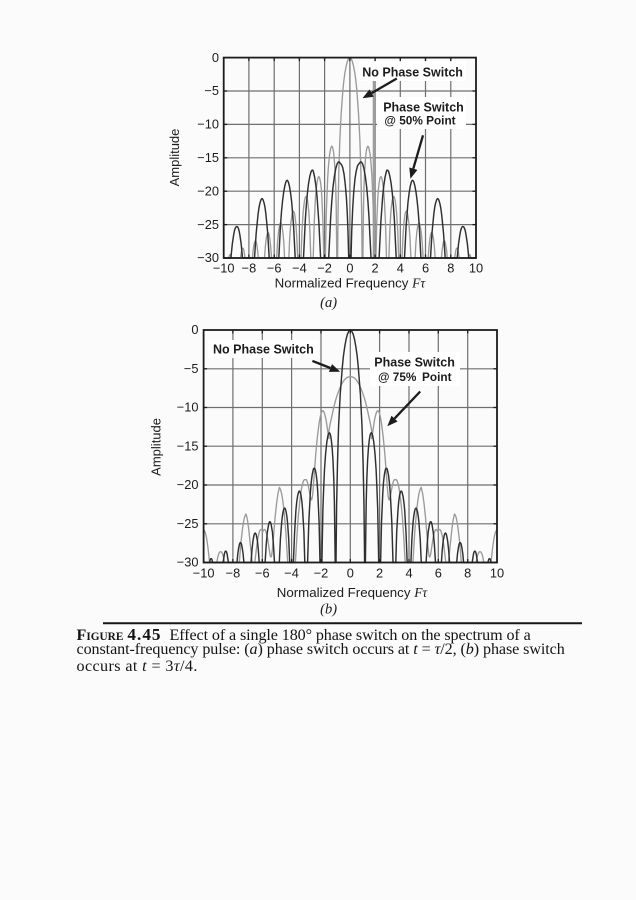 The width and height of the screenshot is (636, 900). What do you see at coordinates (419, 120) in the screenshot?
I see `svg-text: @ 50% Point` at bounding box center [419, 120].